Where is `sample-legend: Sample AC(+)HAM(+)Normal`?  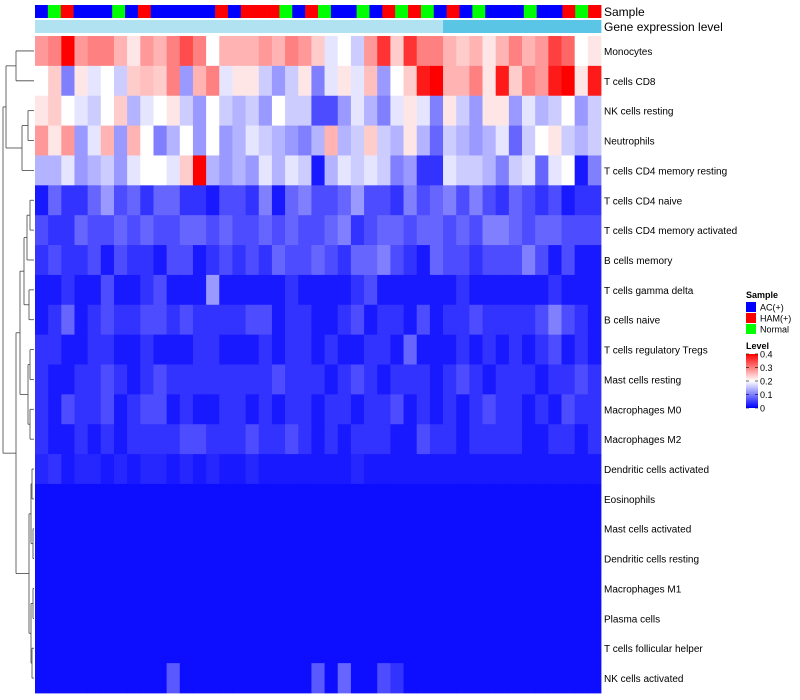
sample-legend: Sample AC(+)HAM(+)Normal is located at coordinates (768, 312).